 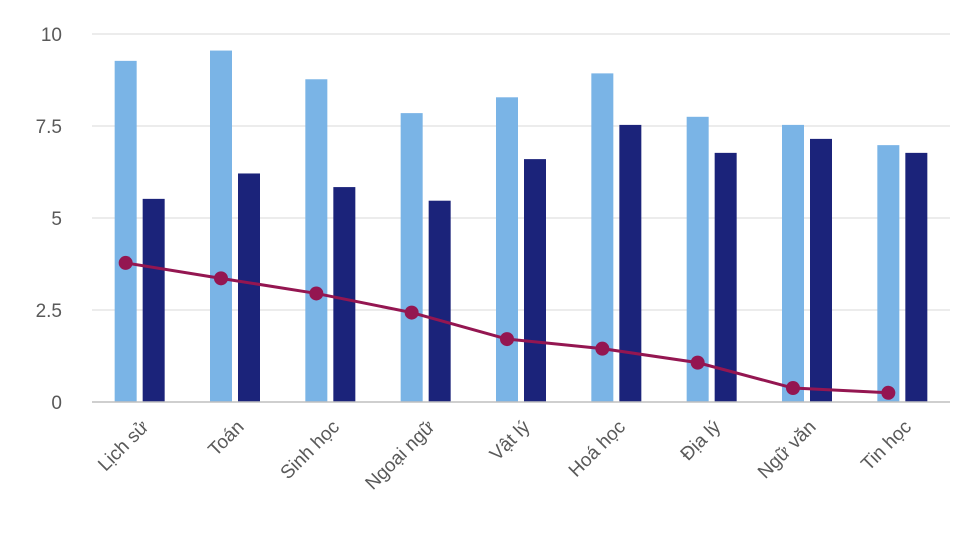 I want to click on x-category-label: Sinh học, so click(x=310, y=450).